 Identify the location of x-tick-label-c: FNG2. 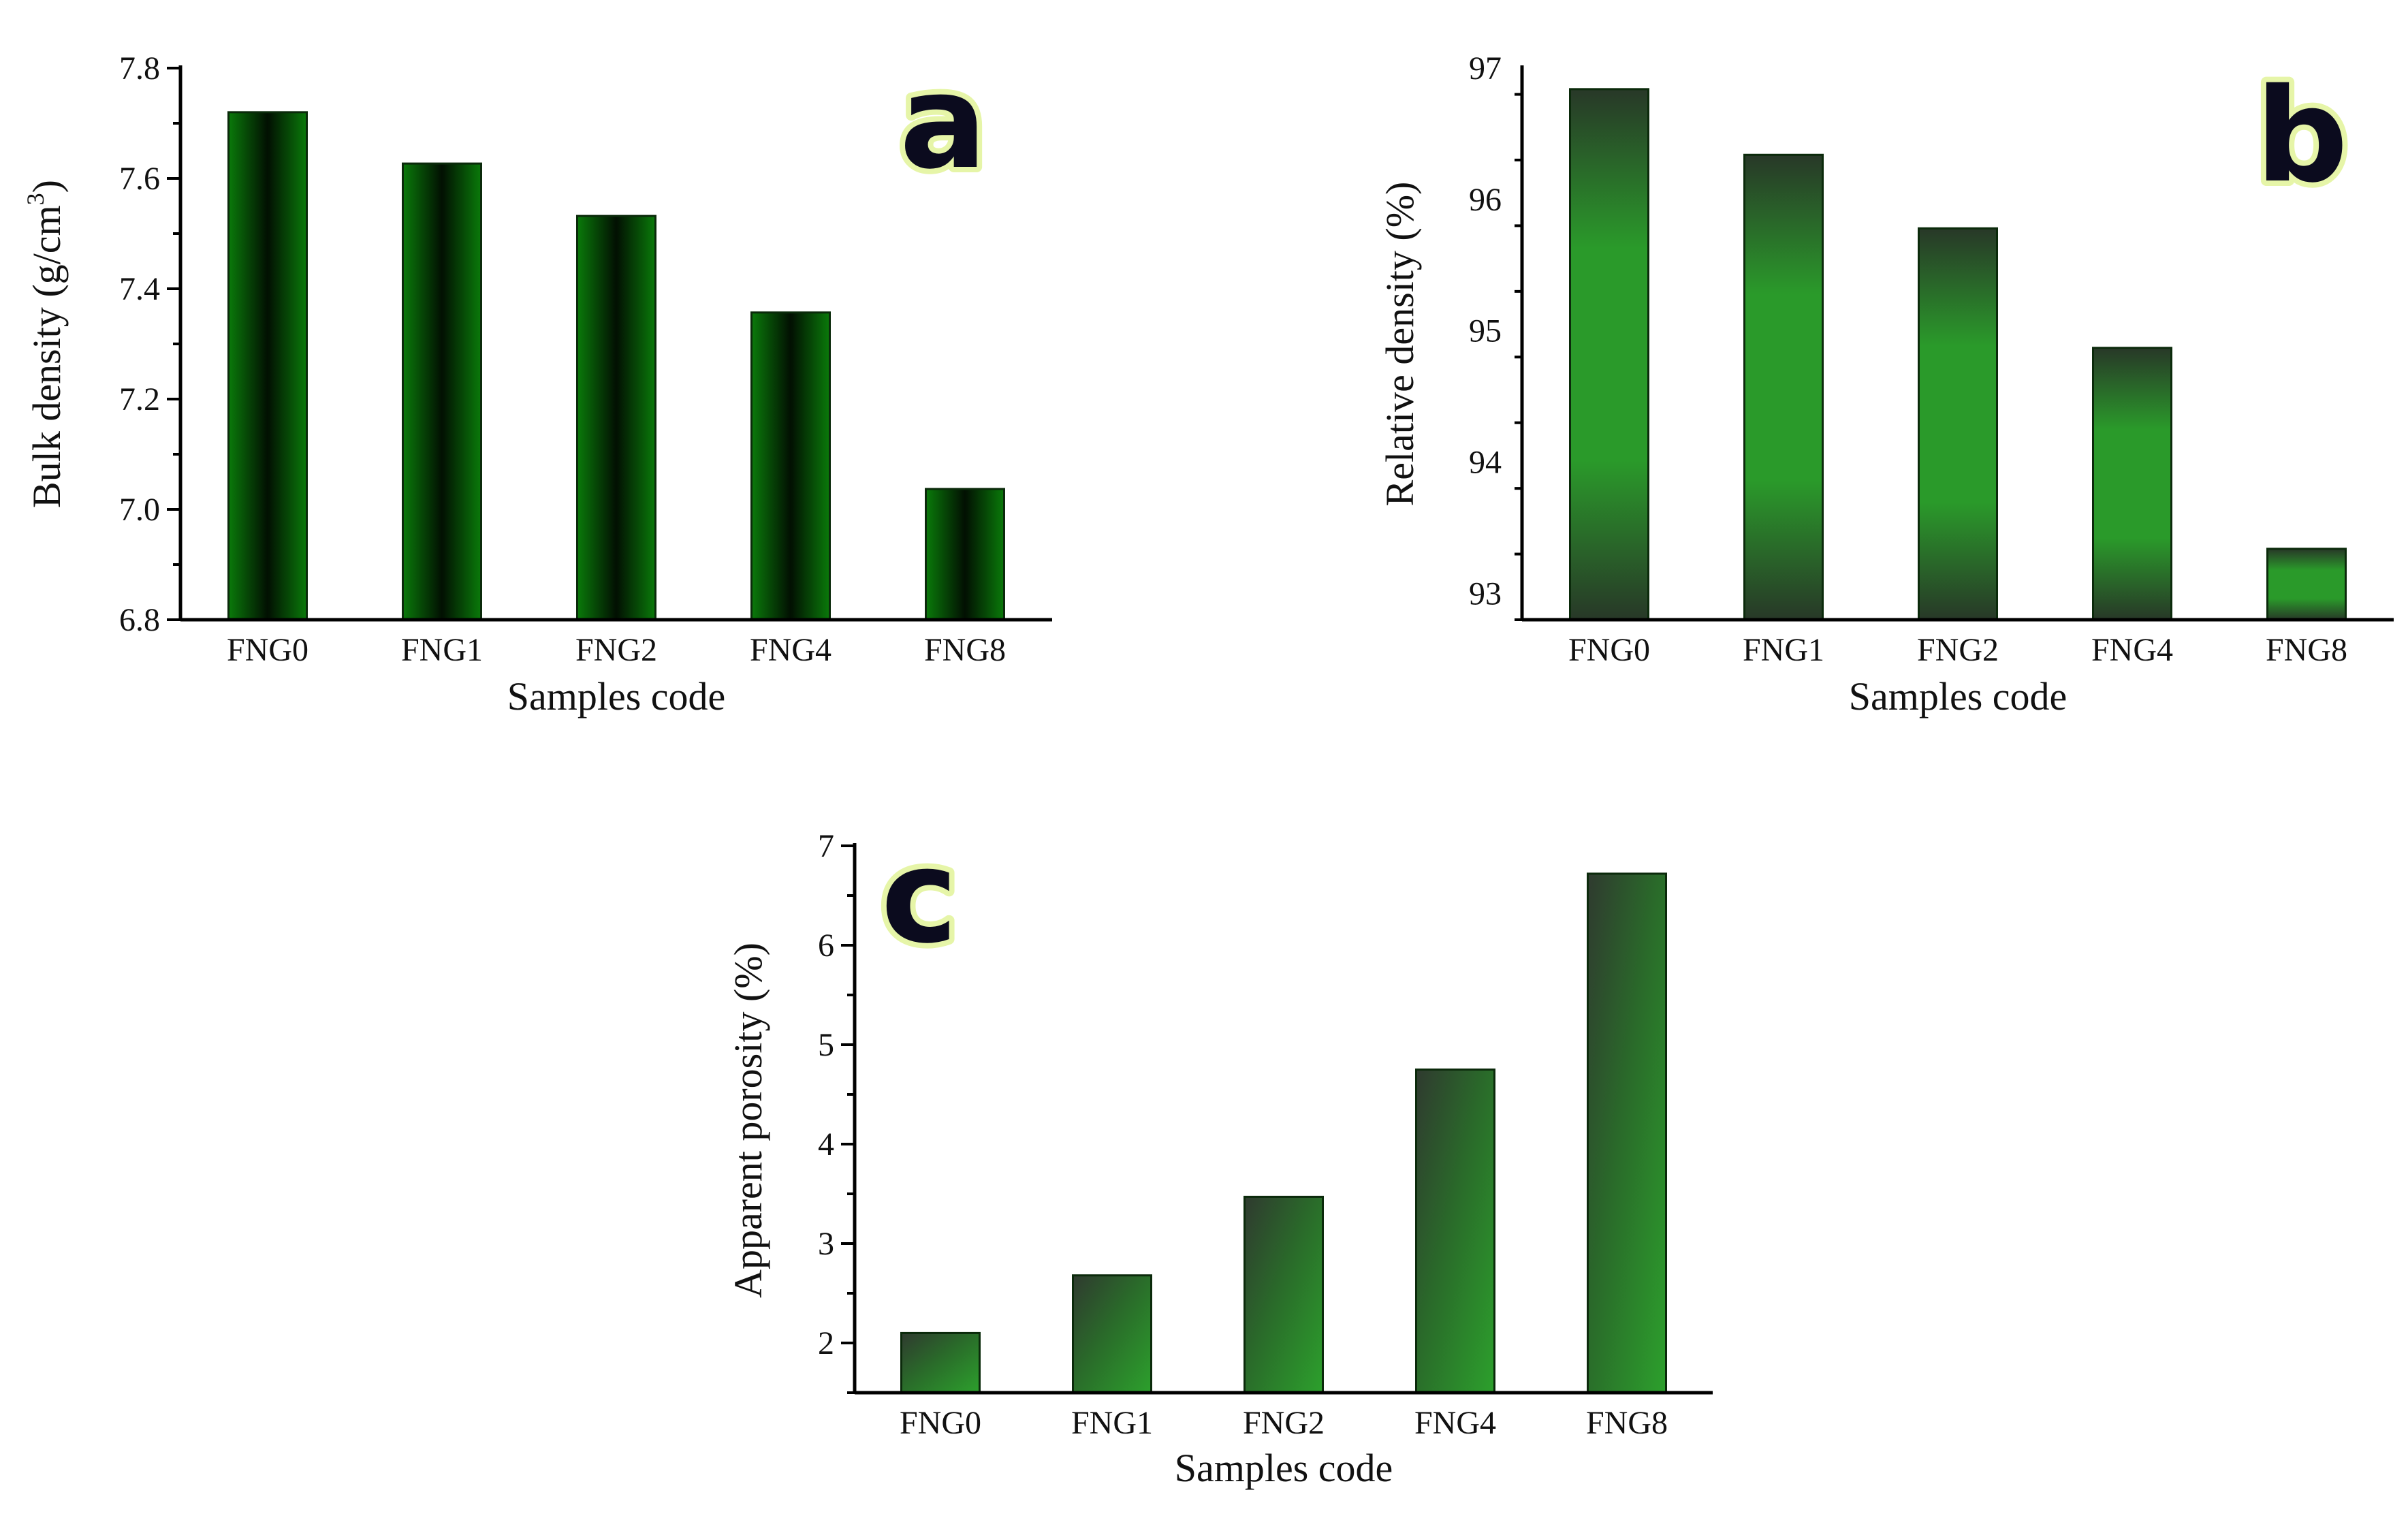
(1284, 1423).